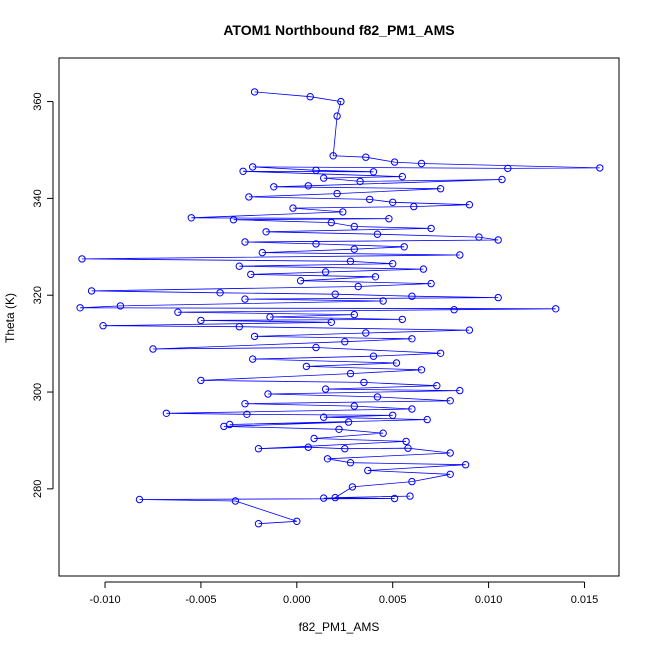 The height and width of the screenshot is (655, 650). Describe the element at coordinates (38, 101) in the screenshot. I see `y-tick-label: 360` at that location.